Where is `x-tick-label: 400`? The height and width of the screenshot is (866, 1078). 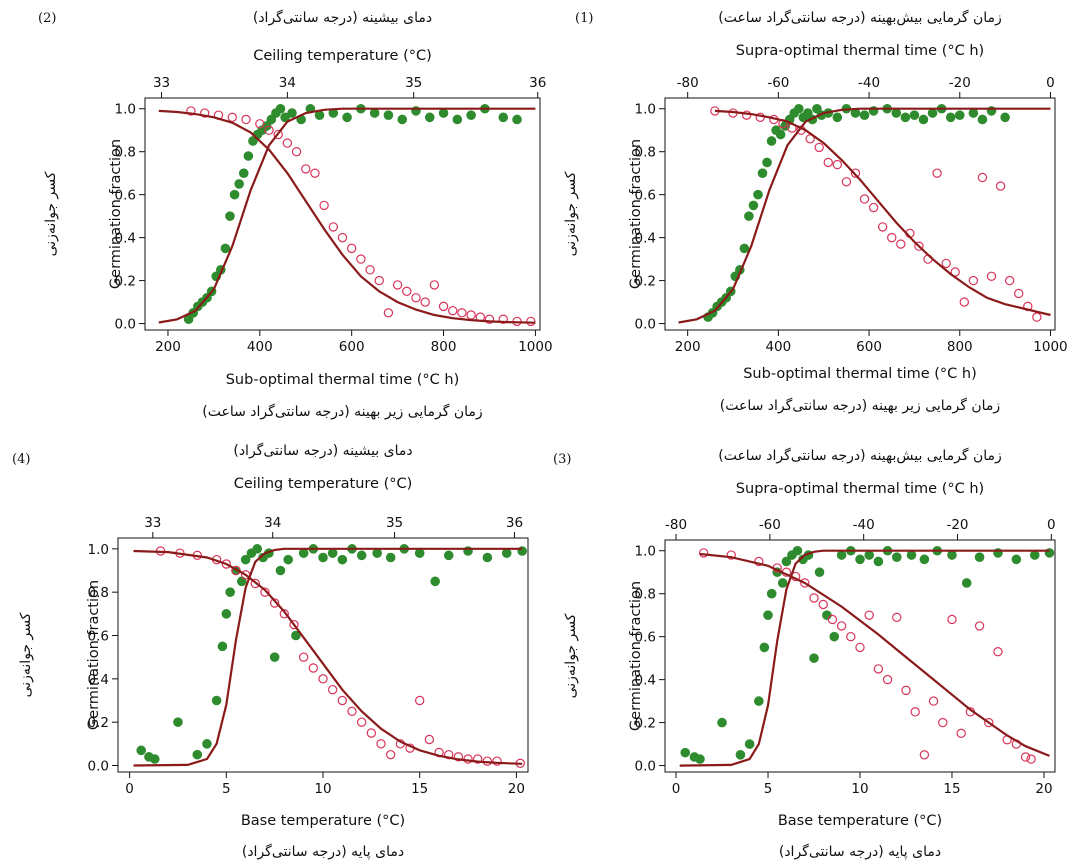 x-tick-label: 400 is located at coordinates (778, 347).